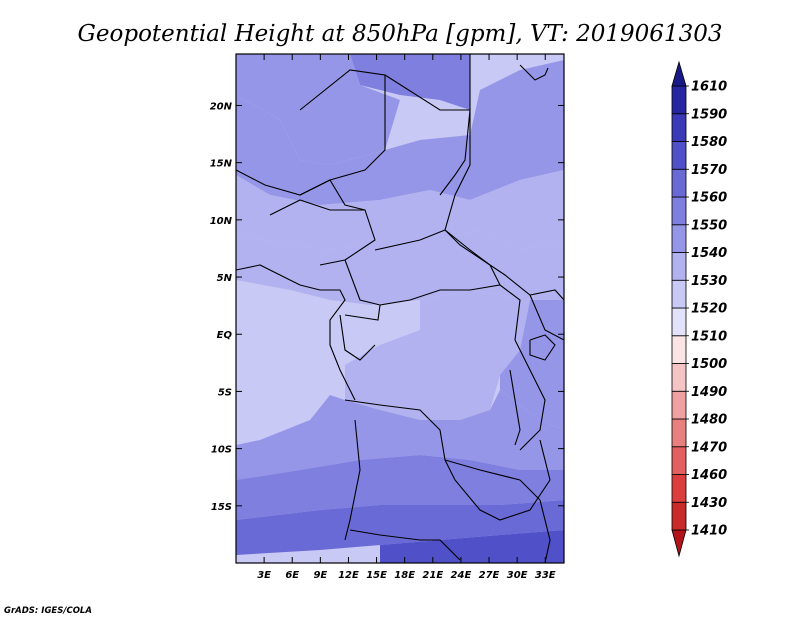  Describe the element at coordinates (221, 507) in the screenshot. I see `y-tick-label: 15S` at that location.